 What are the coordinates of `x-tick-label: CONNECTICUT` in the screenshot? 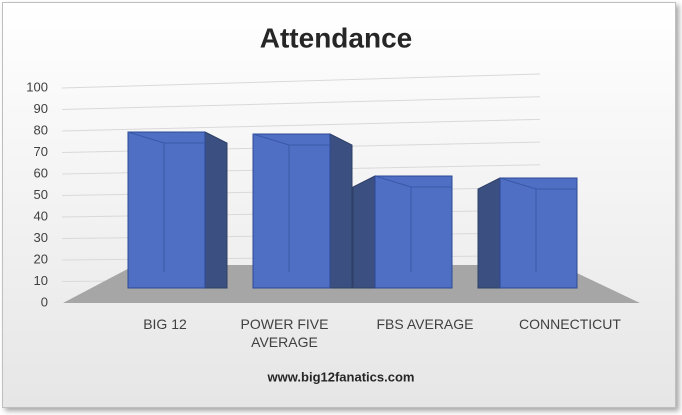 It's located at (570, 324).